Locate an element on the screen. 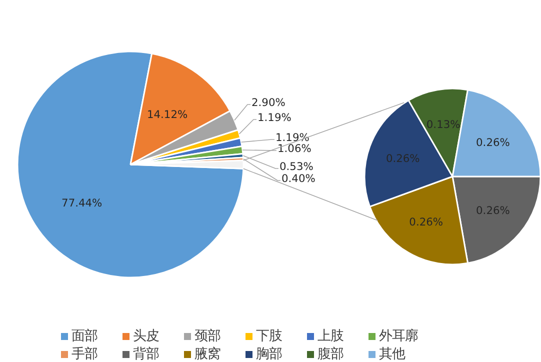 This screenshot has height=362, width=541. legend-label: 手部 is located at coordinates (85, 354).